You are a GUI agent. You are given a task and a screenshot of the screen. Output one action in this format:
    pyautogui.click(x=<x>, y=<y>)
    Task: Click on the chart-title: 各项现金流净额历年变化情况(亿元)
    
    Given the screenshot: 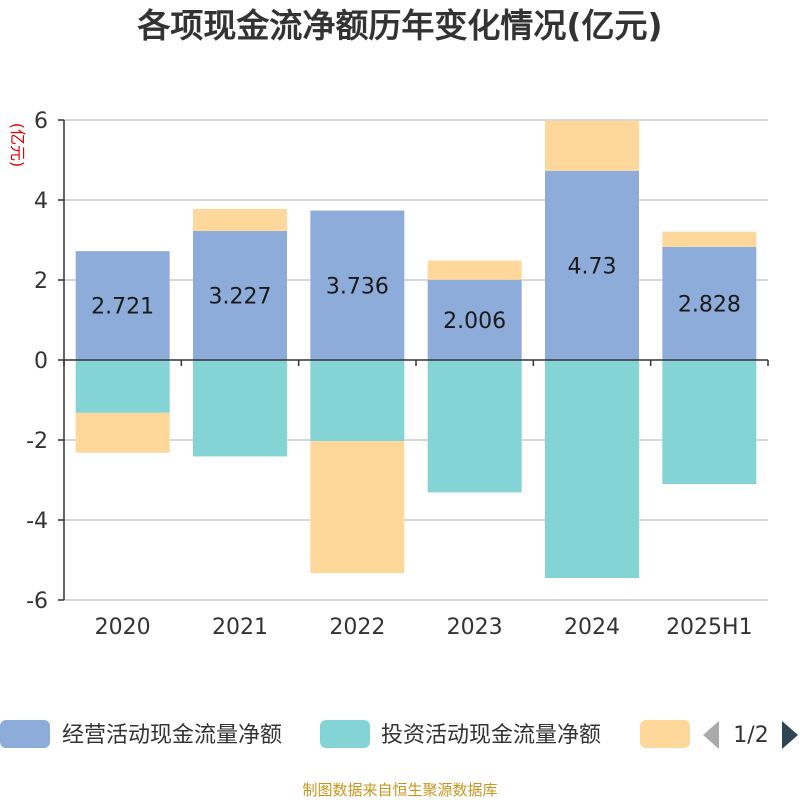 What is the action you would take?
    pyautogui.click(x=399, y=25)
    